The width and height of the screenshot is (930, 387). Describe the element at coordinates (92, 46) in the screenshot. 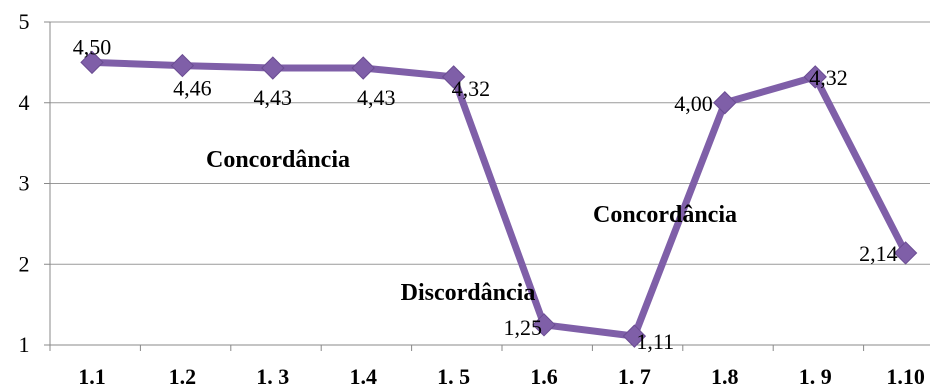

I see `data-label-1: 4,50` at that location.